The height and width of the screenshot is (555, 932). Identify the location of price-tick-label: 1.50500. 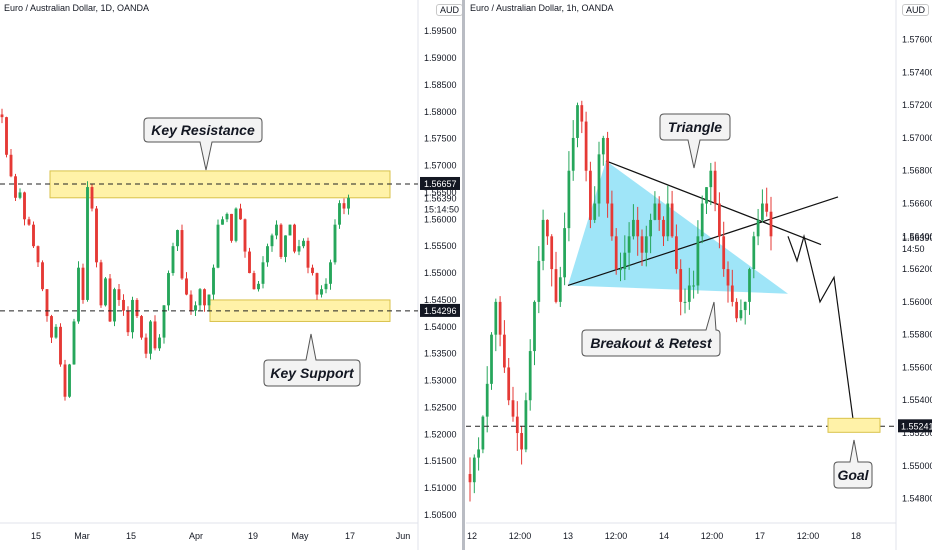
(440, 515).